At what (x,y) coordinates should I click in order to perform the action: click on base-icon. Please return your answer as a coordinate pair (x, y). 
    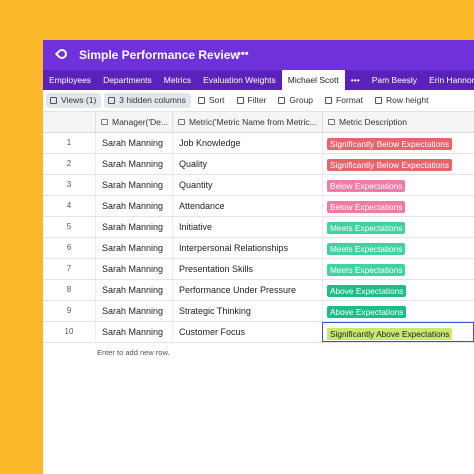
    Looking at the image, I should click on (62, 54).